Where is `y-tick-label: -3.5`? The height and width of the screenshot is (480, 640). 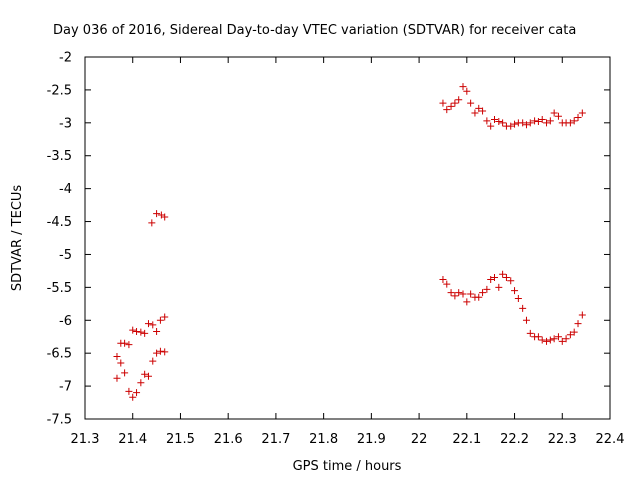
y-tick-label: -3.5 is located at coordinates (59, 156).